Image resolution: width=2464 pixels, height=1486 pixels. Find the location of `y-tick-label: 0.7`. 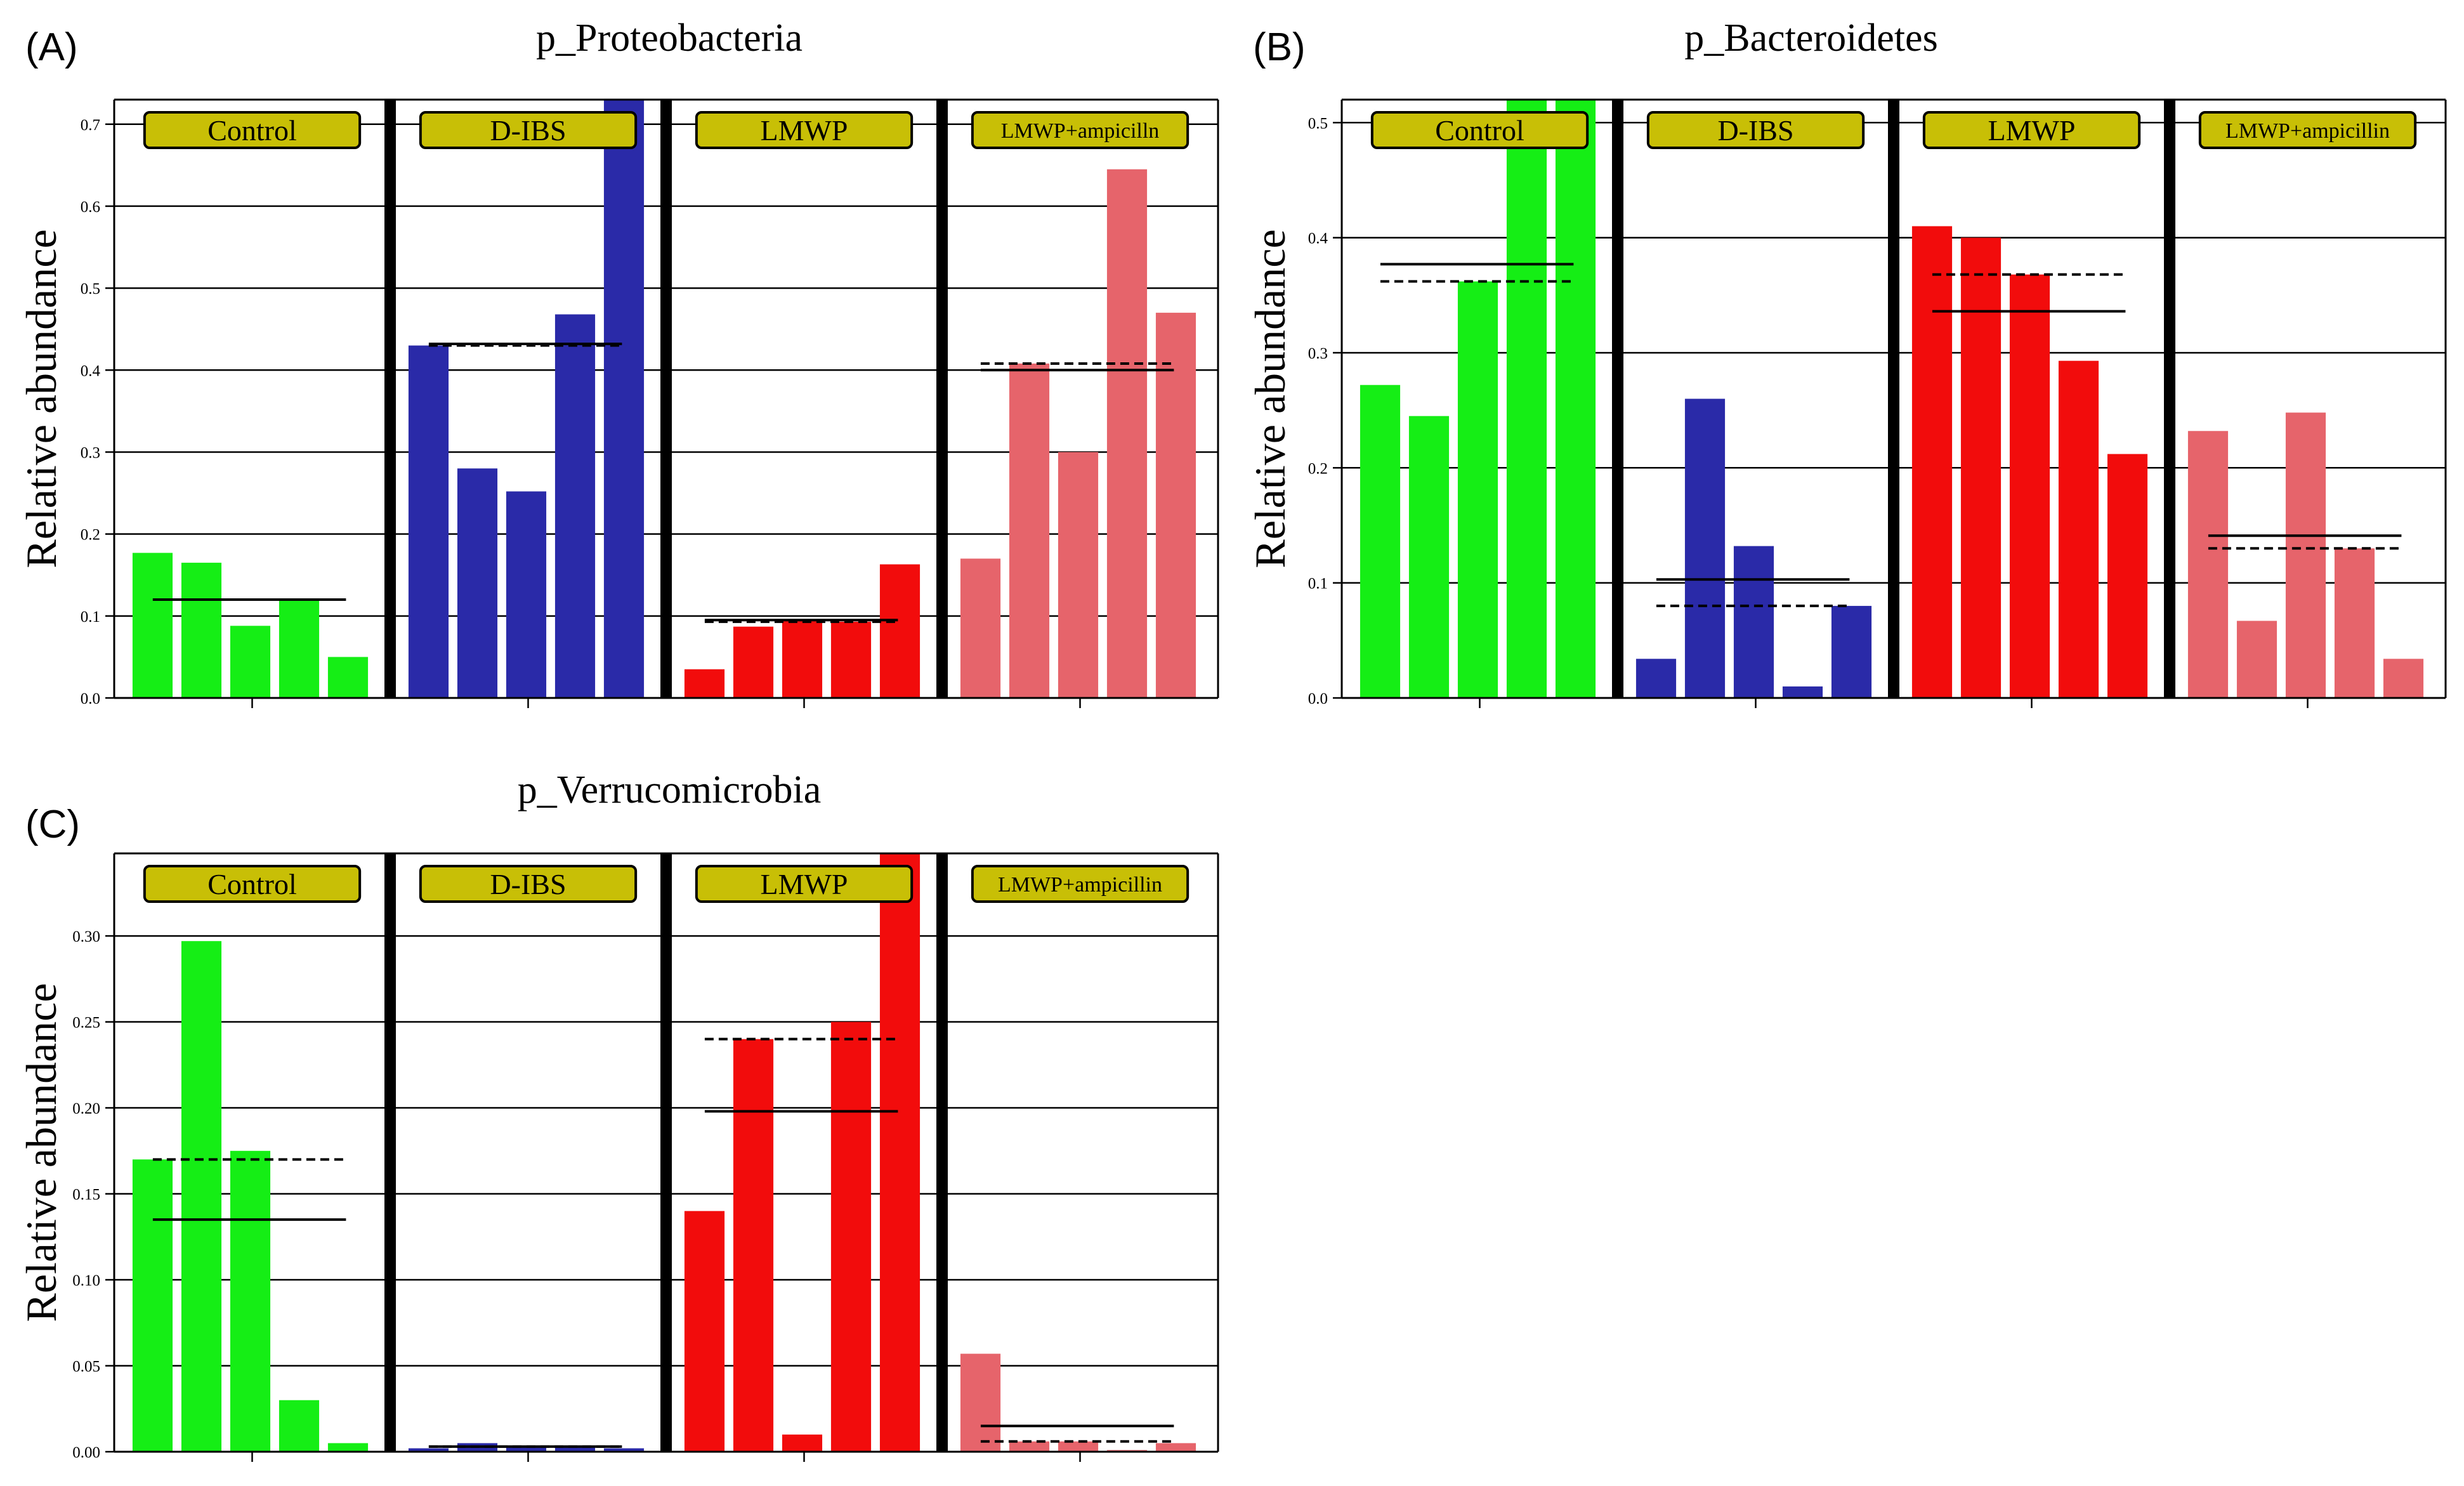

y-tick-label: 0.7 is located at coordinates (90, 125).